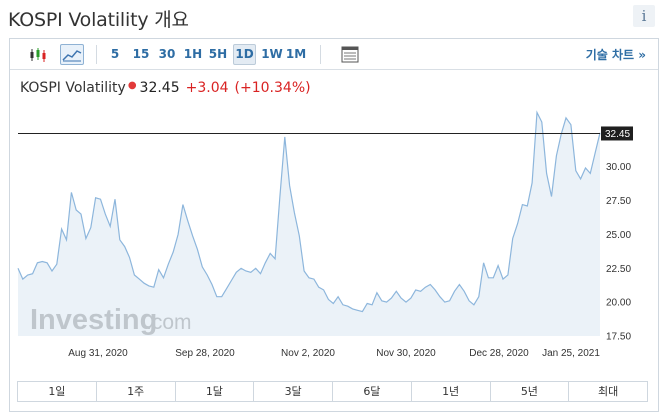  What do you see at coordinates (618, 201) in the screenshot?
I see `y-tick-label: 27.50` at bounding box center [618, 201].